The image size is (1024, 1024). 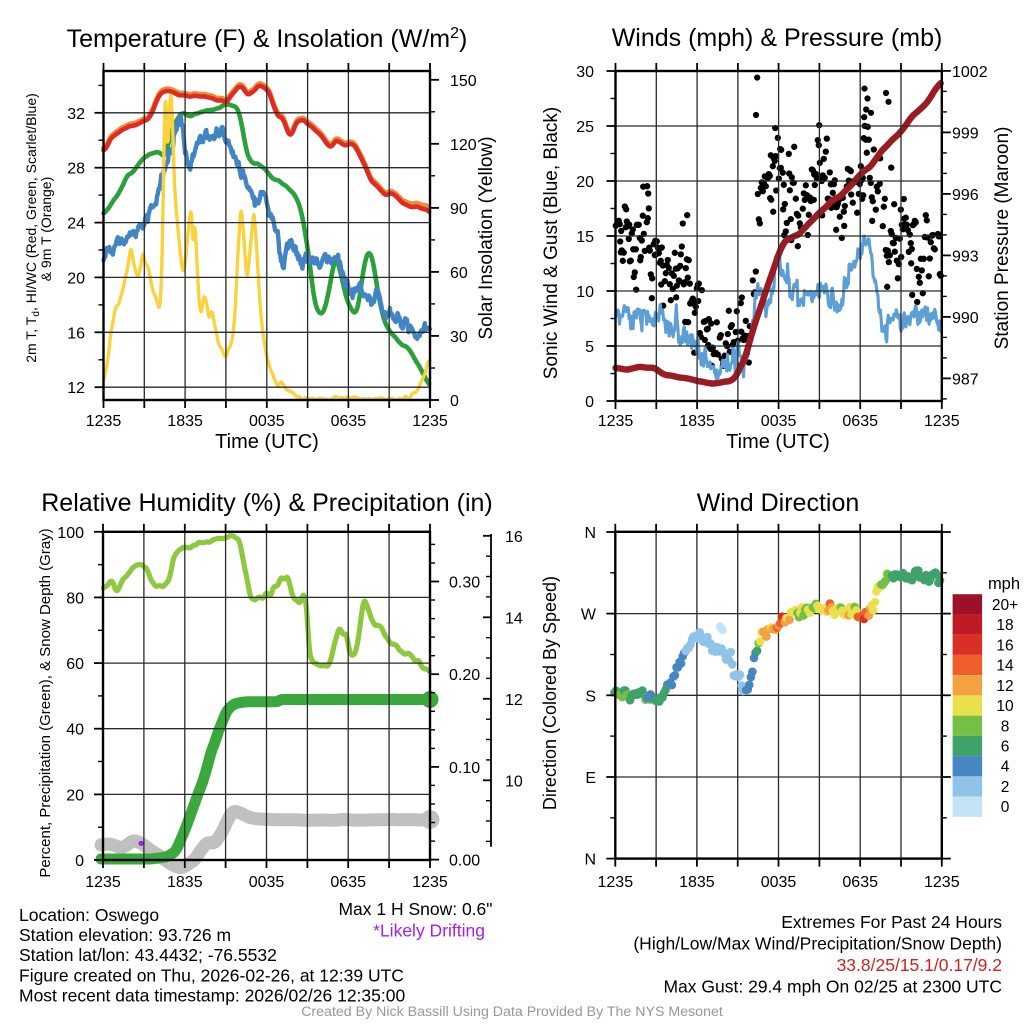 What do you see at coordinates (75, 598) in the screenshot?
I see `svg-text: 80` at bounding box center [75, 598].